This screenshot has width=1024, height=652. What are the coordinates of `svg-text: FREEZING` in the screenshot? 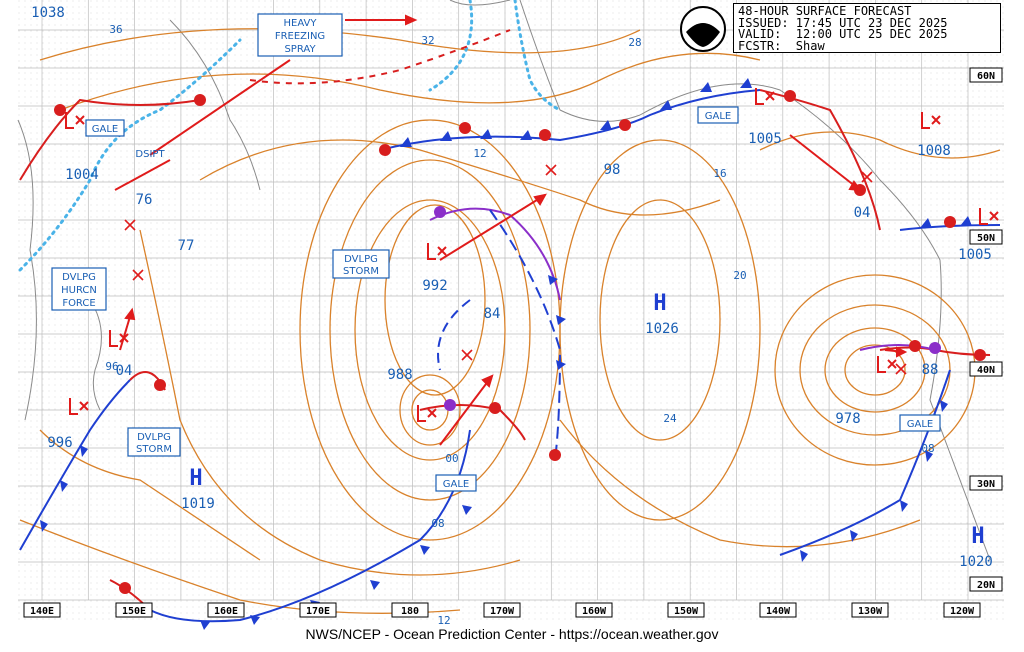 It's located at (300, 36).